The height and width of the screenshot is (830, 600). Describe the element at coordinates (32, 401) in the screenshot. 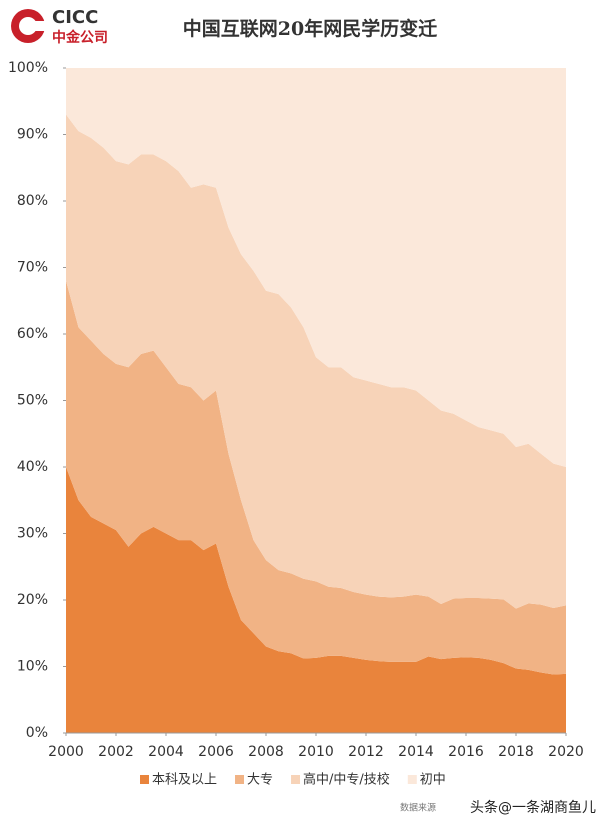

I see `y-tick-label: 50%` at that location.